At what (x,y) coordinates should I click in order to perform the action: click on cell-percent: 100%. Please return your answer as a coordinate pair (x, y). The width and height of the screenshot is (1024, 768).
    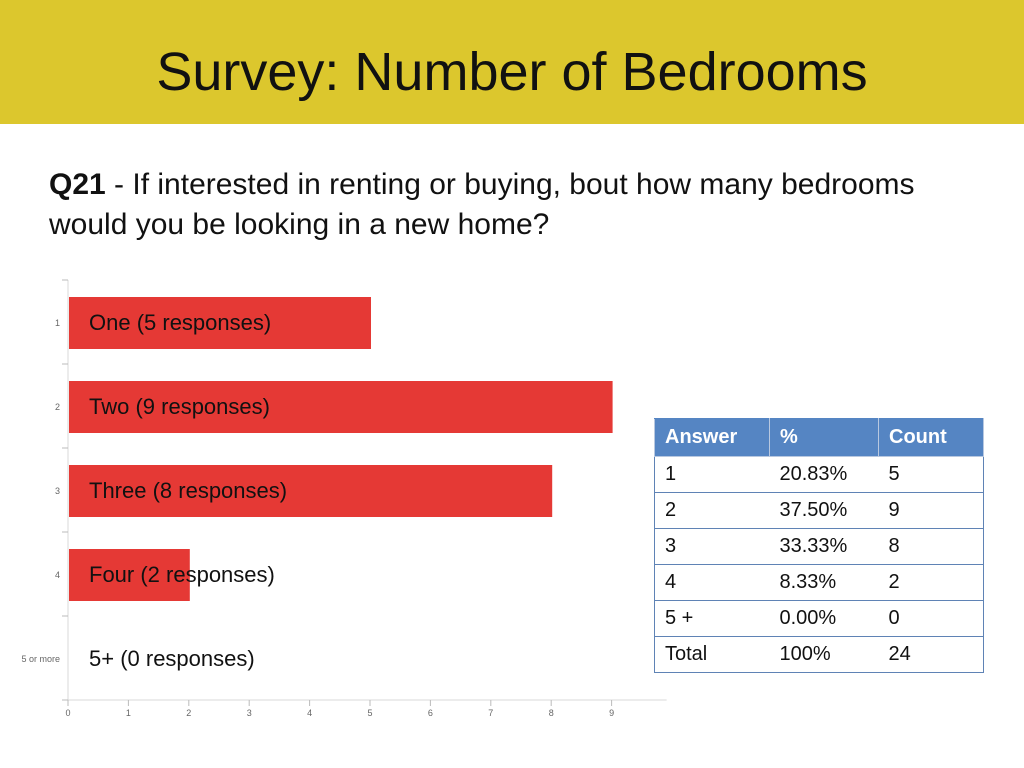
    Looking at the image, I should click on (824, 654).